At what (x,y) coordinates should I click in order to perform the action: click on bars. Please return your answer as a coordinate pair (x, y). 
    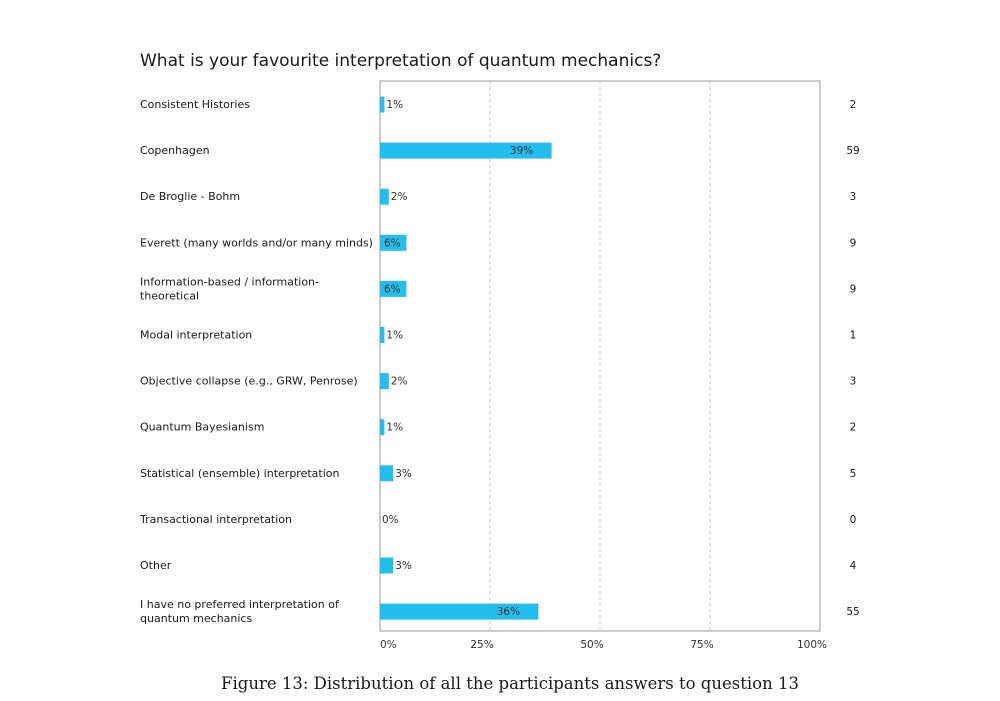
    Looking at the image, I should click on (466, 358).